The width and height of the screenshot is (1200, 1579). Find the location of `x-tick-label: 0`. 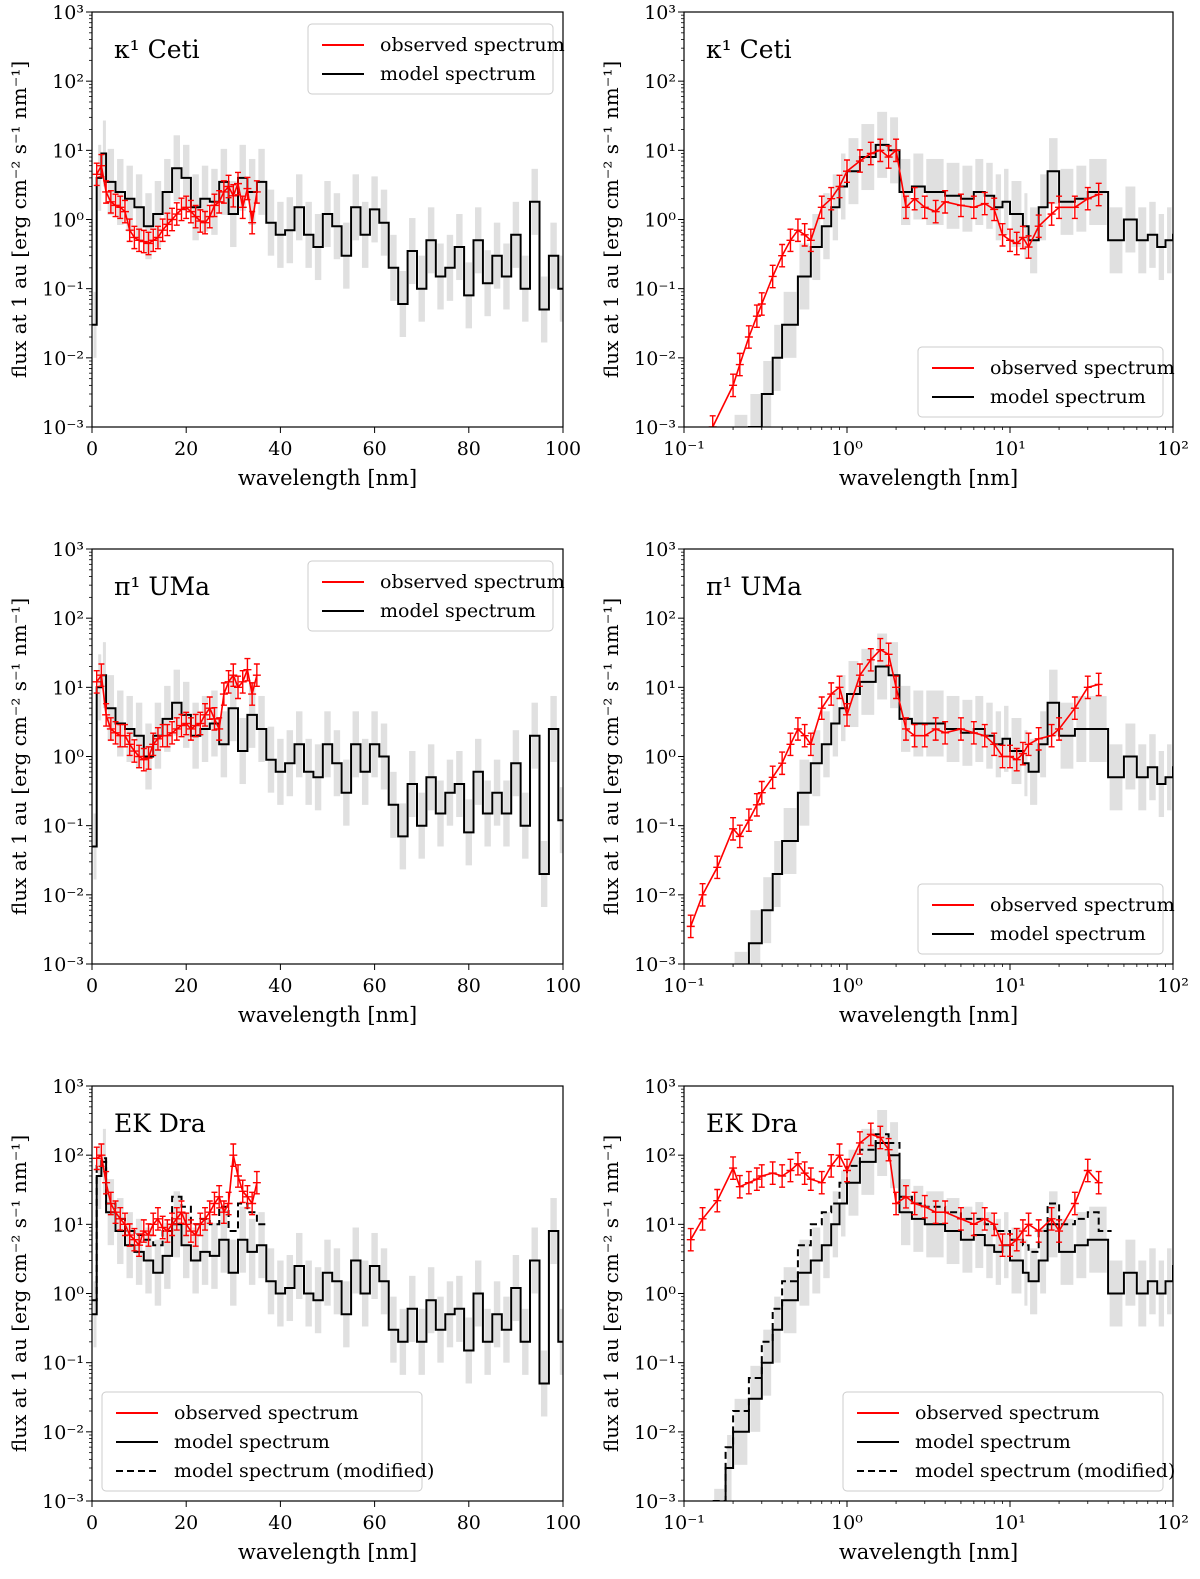

x-tick-label: 0 is located at coordinates (92, 449).